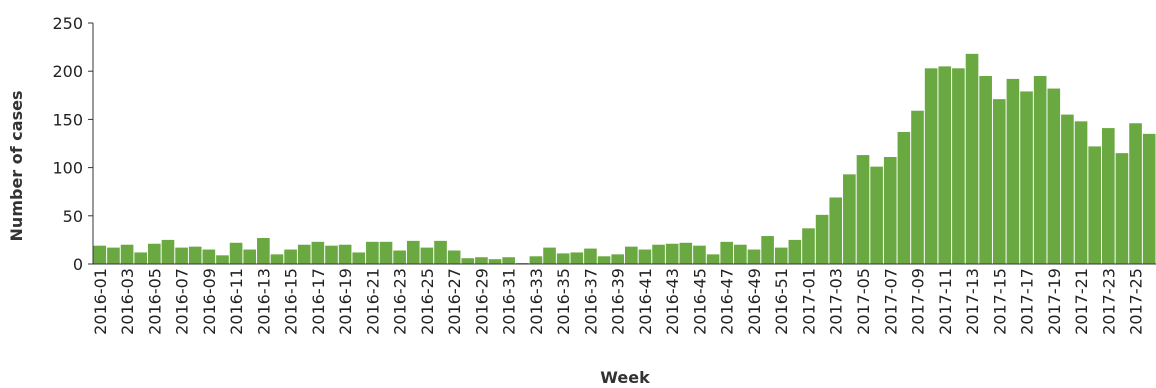  I want to click on x-tick-label: 2017-07, so click(890, 301).